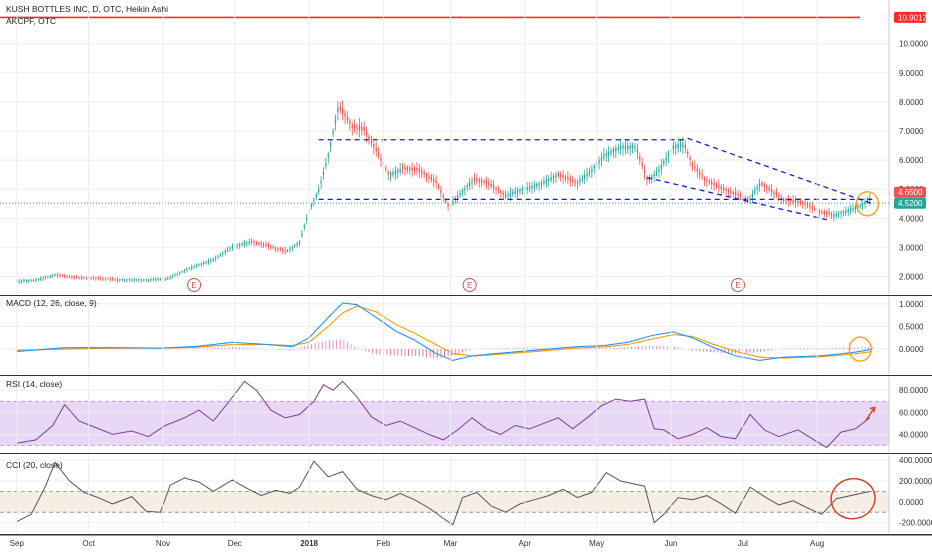 This screenshot has height=555, width=932. What do you see at coordinates (443, 493) in the screenshot?
I see `cci-line` at bounding box center [443, 493].